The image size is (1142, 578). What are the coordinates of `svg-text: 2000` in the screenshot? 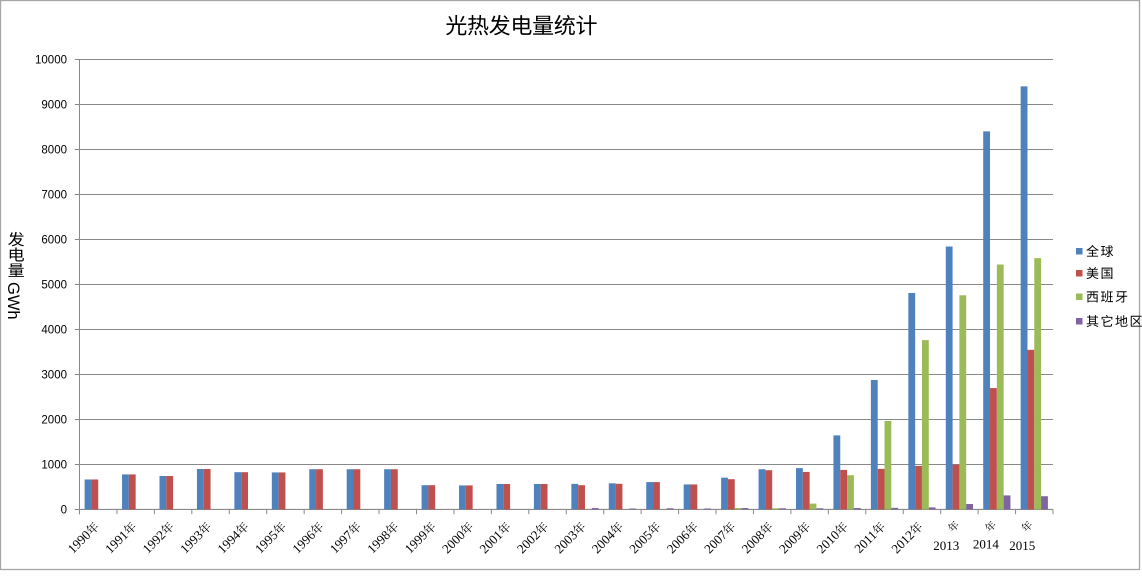 It's located at (54, 421).